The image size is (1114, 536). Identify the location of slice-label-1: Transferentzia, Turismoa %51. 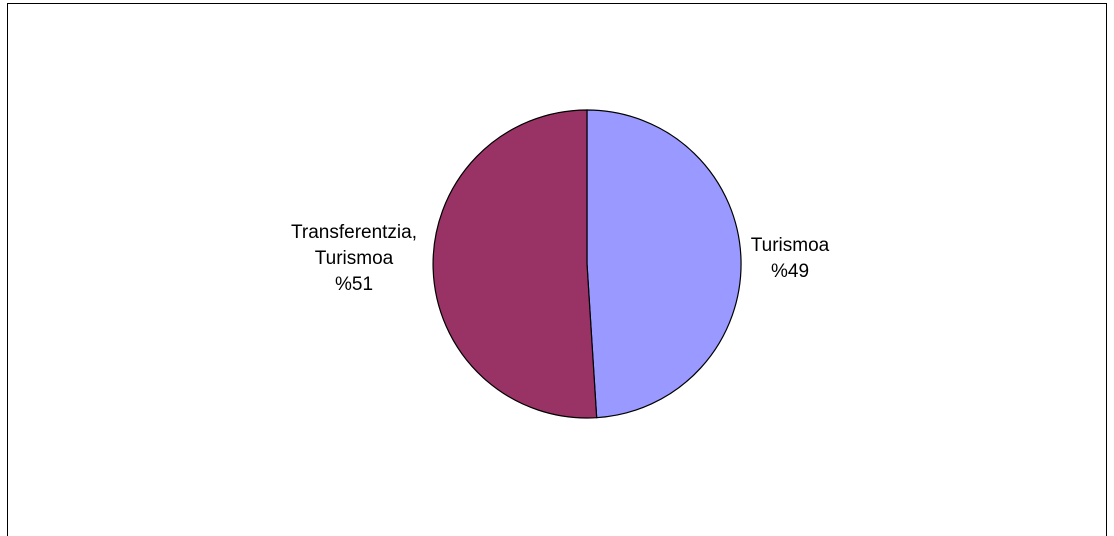
(354, 258).